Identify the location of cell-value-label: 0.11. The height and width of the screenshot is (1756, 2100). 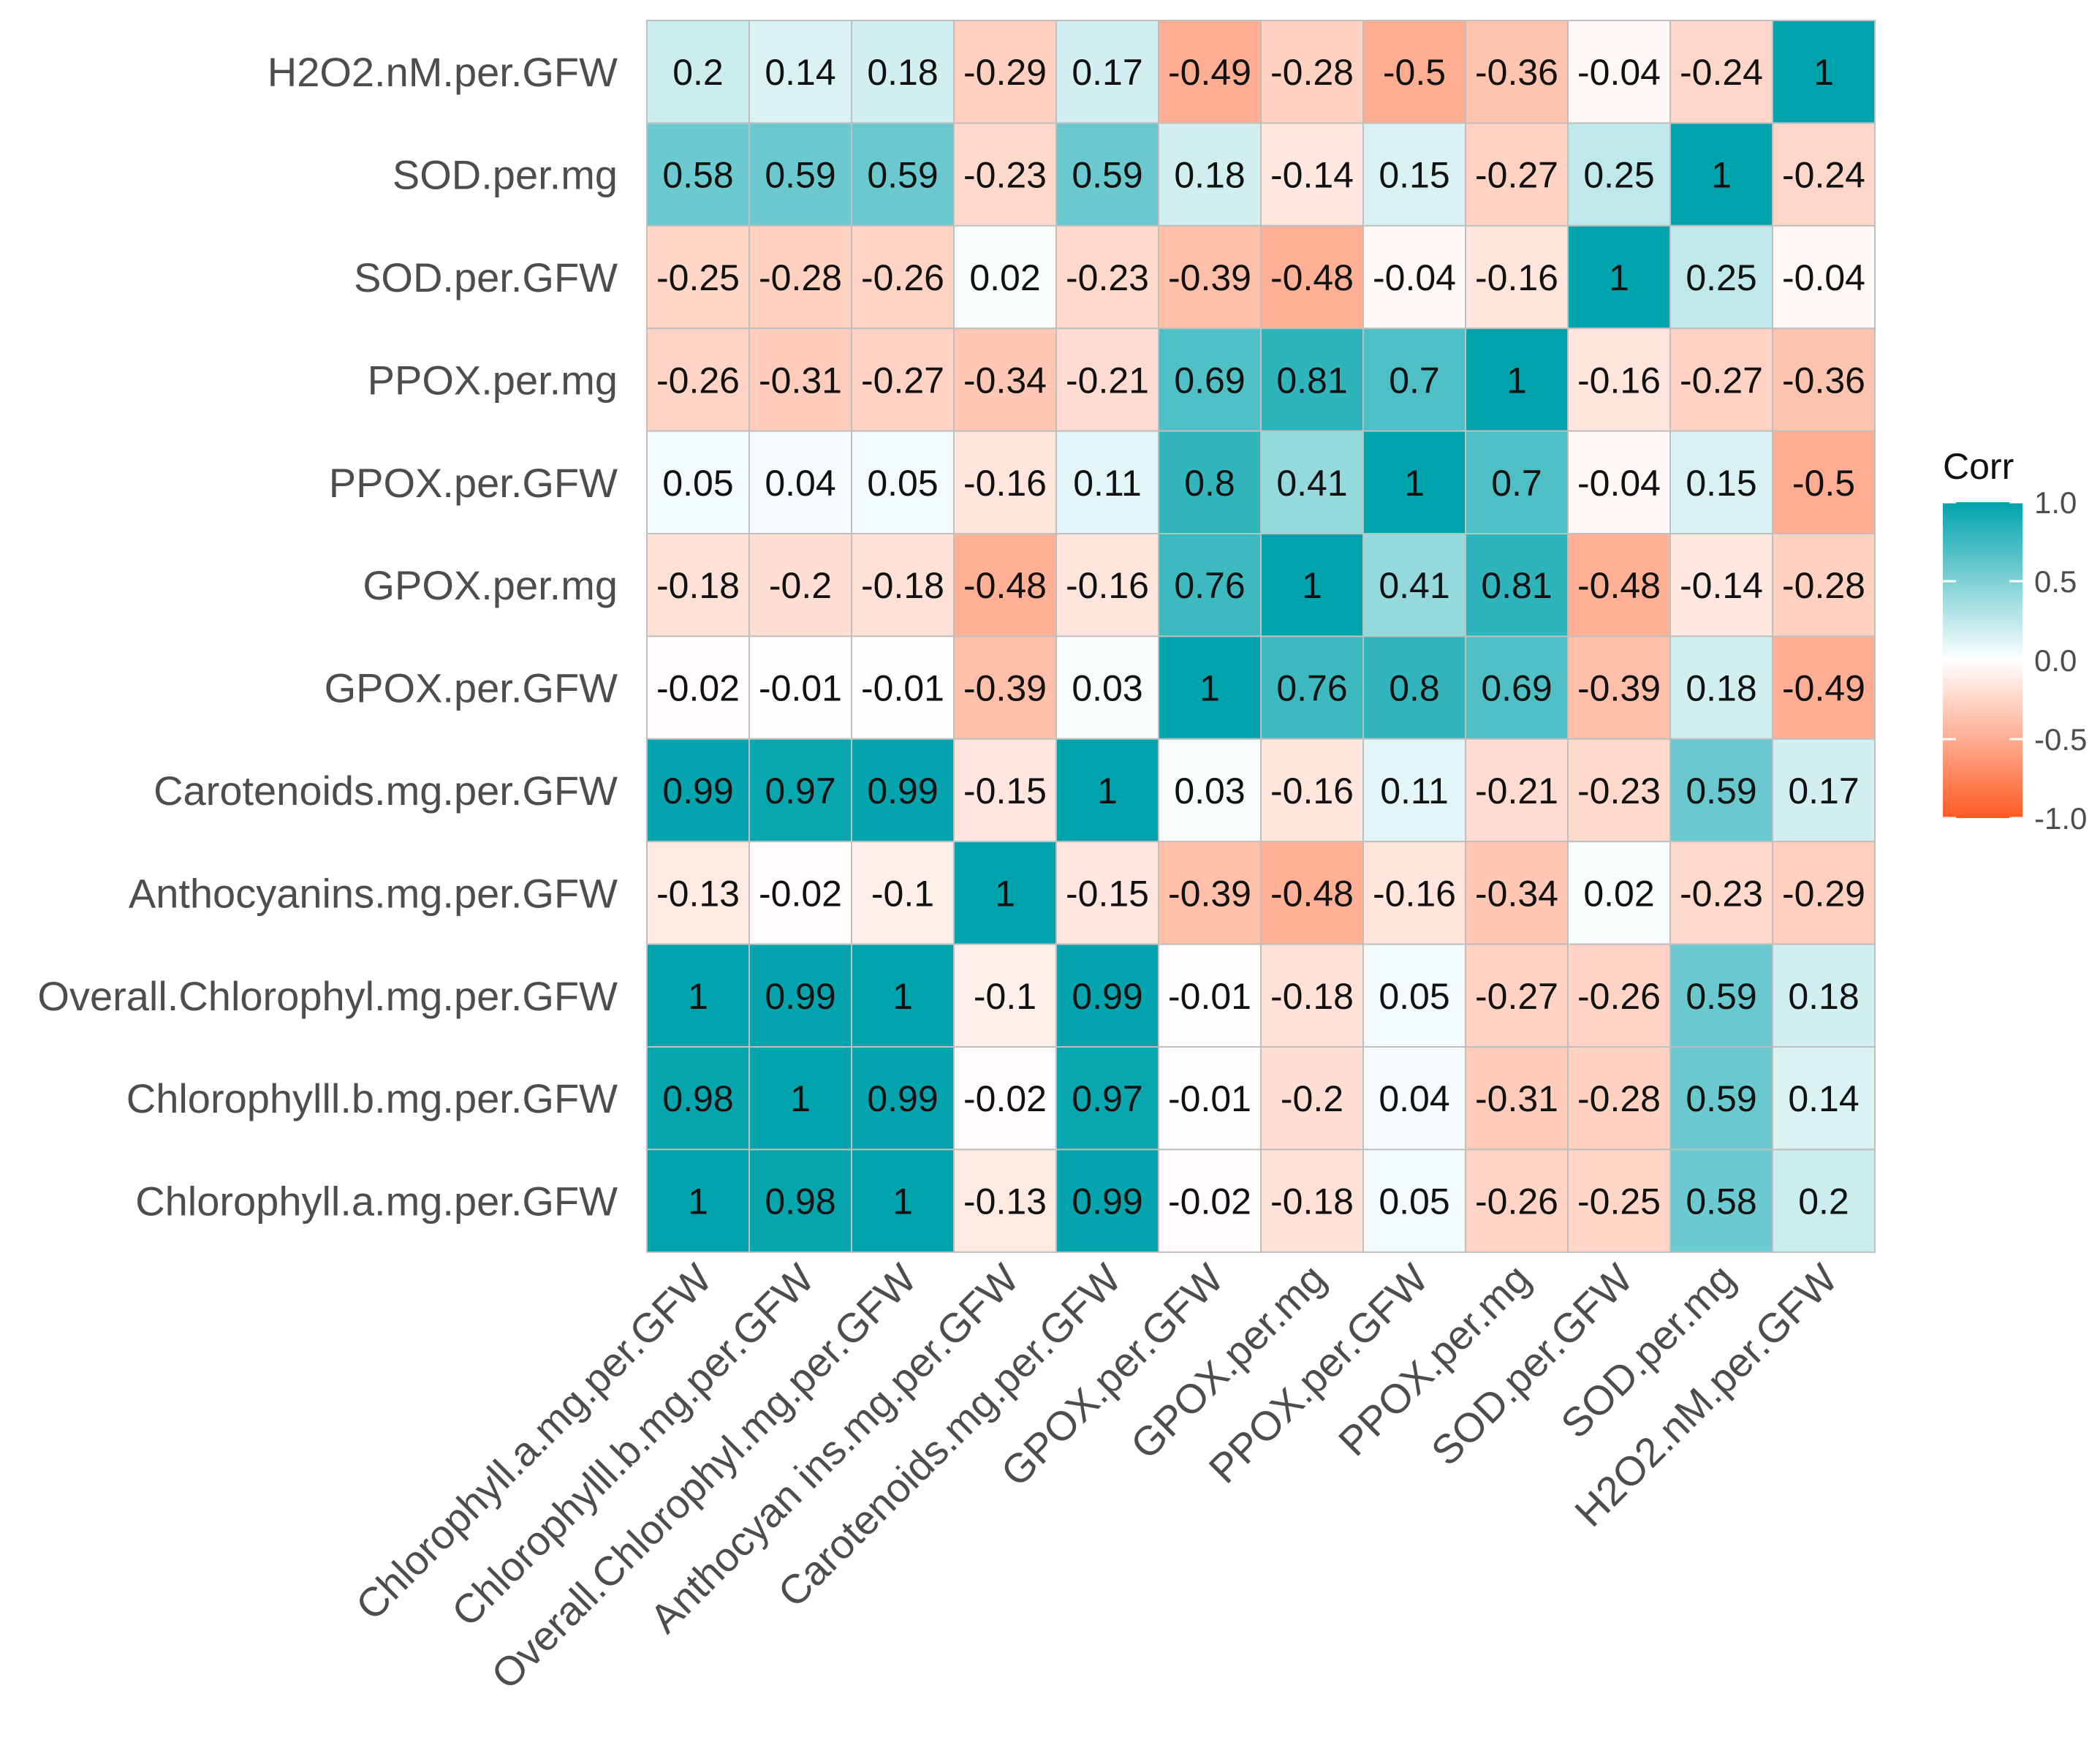
(1414, 791).